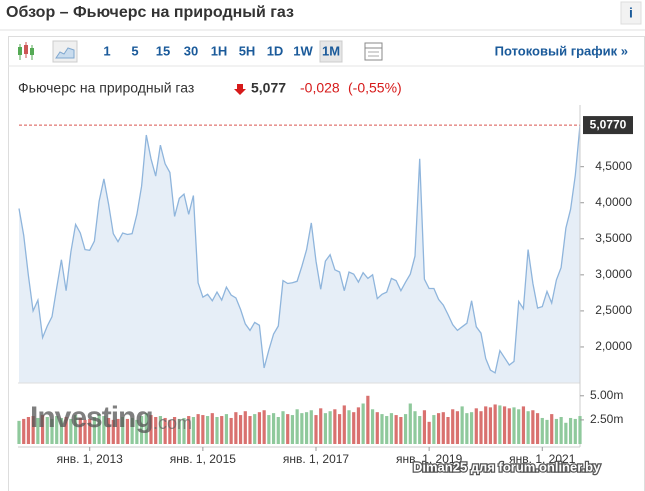  What do you see at coordinates (26, 51) in the screenshot?
I see `candle-icon` at bounding box center [26, 51].